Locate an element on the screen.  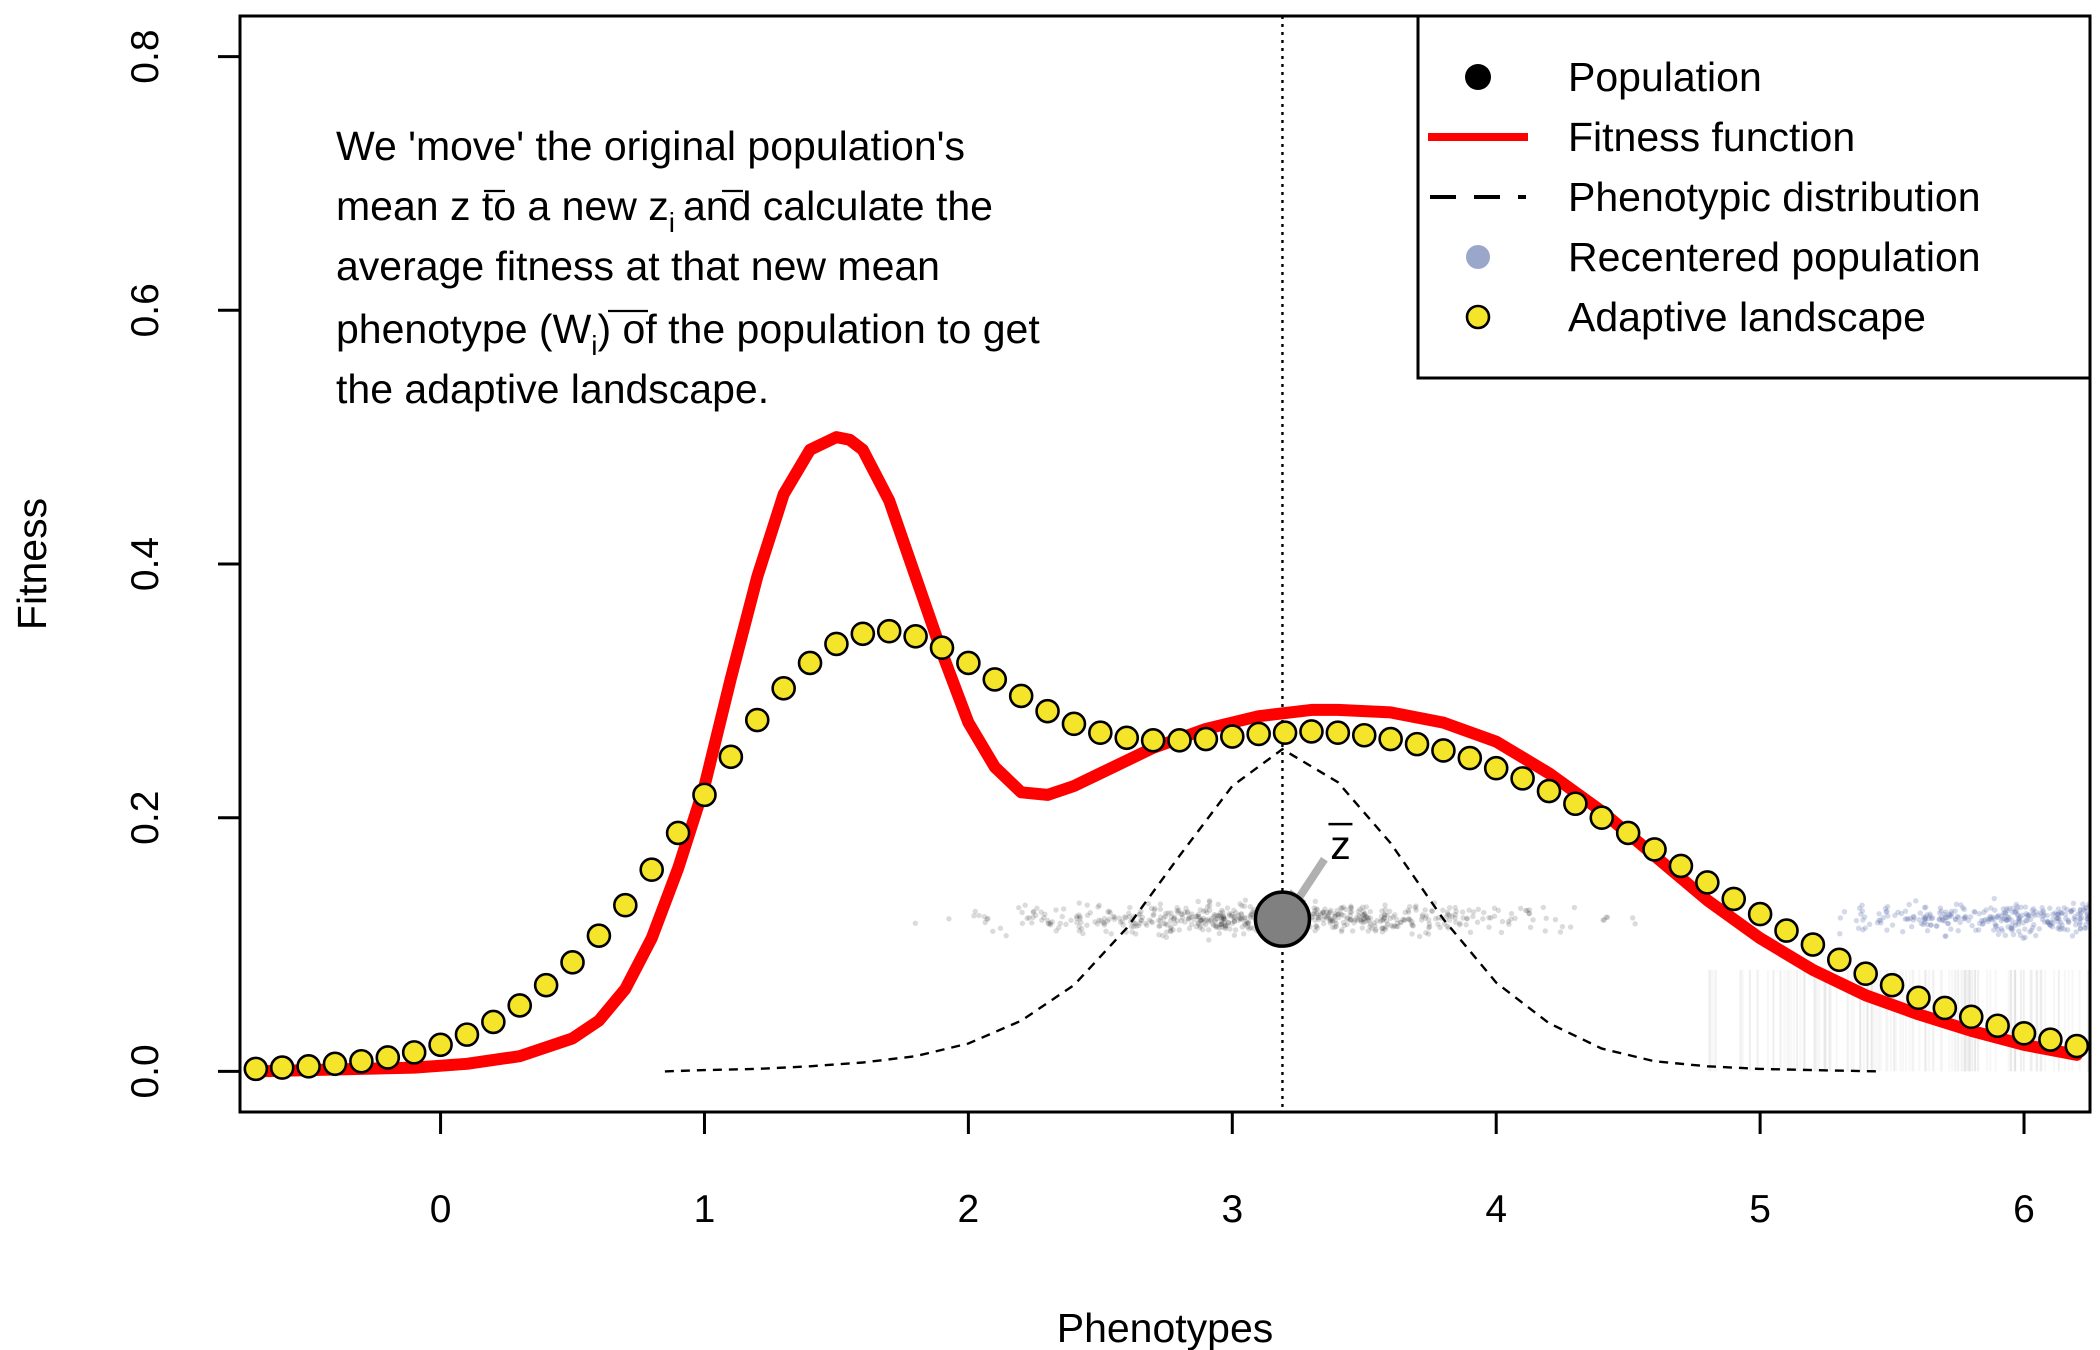
x-tick-label: 3 is located at coordinates (1232, 1209).